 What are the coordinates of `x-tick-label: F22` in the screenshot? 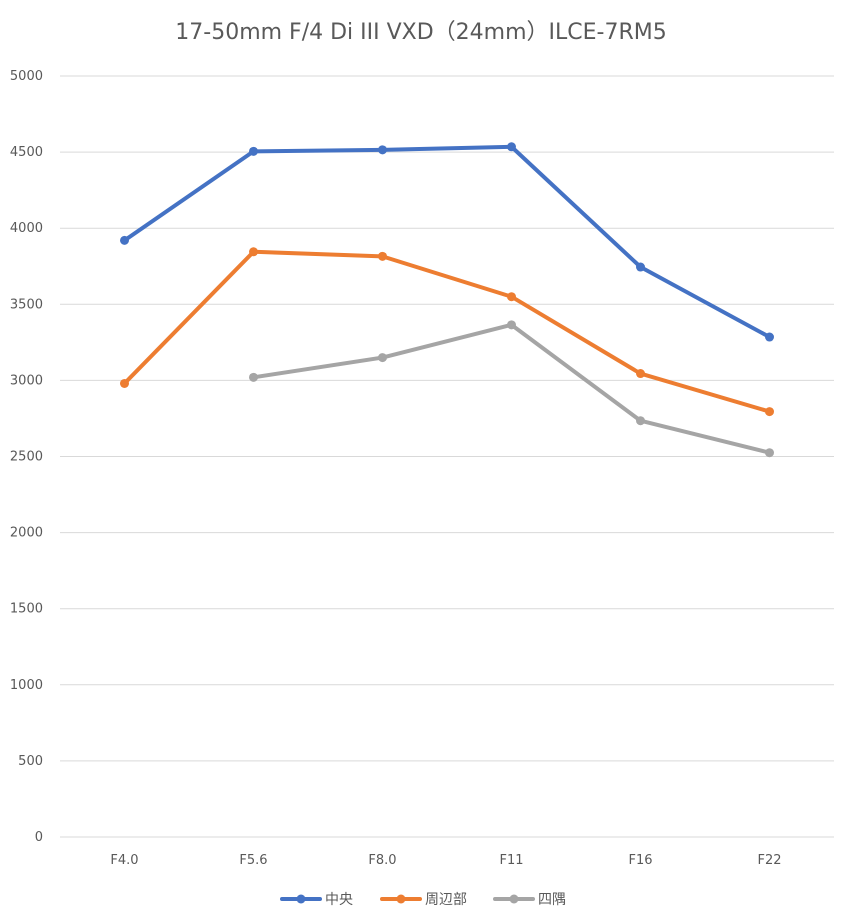 It's located at (769, 860).